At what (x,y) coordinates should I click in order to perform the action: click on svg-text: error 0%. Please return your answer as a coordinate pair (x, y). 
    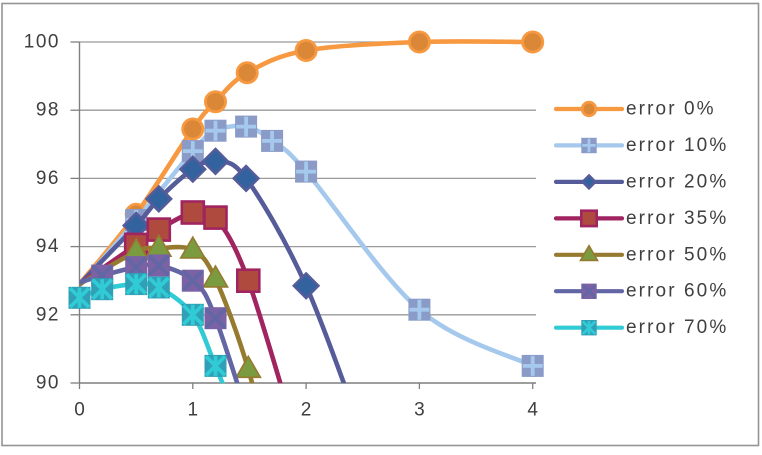
    Looking at the image, I should click on (671, 109).